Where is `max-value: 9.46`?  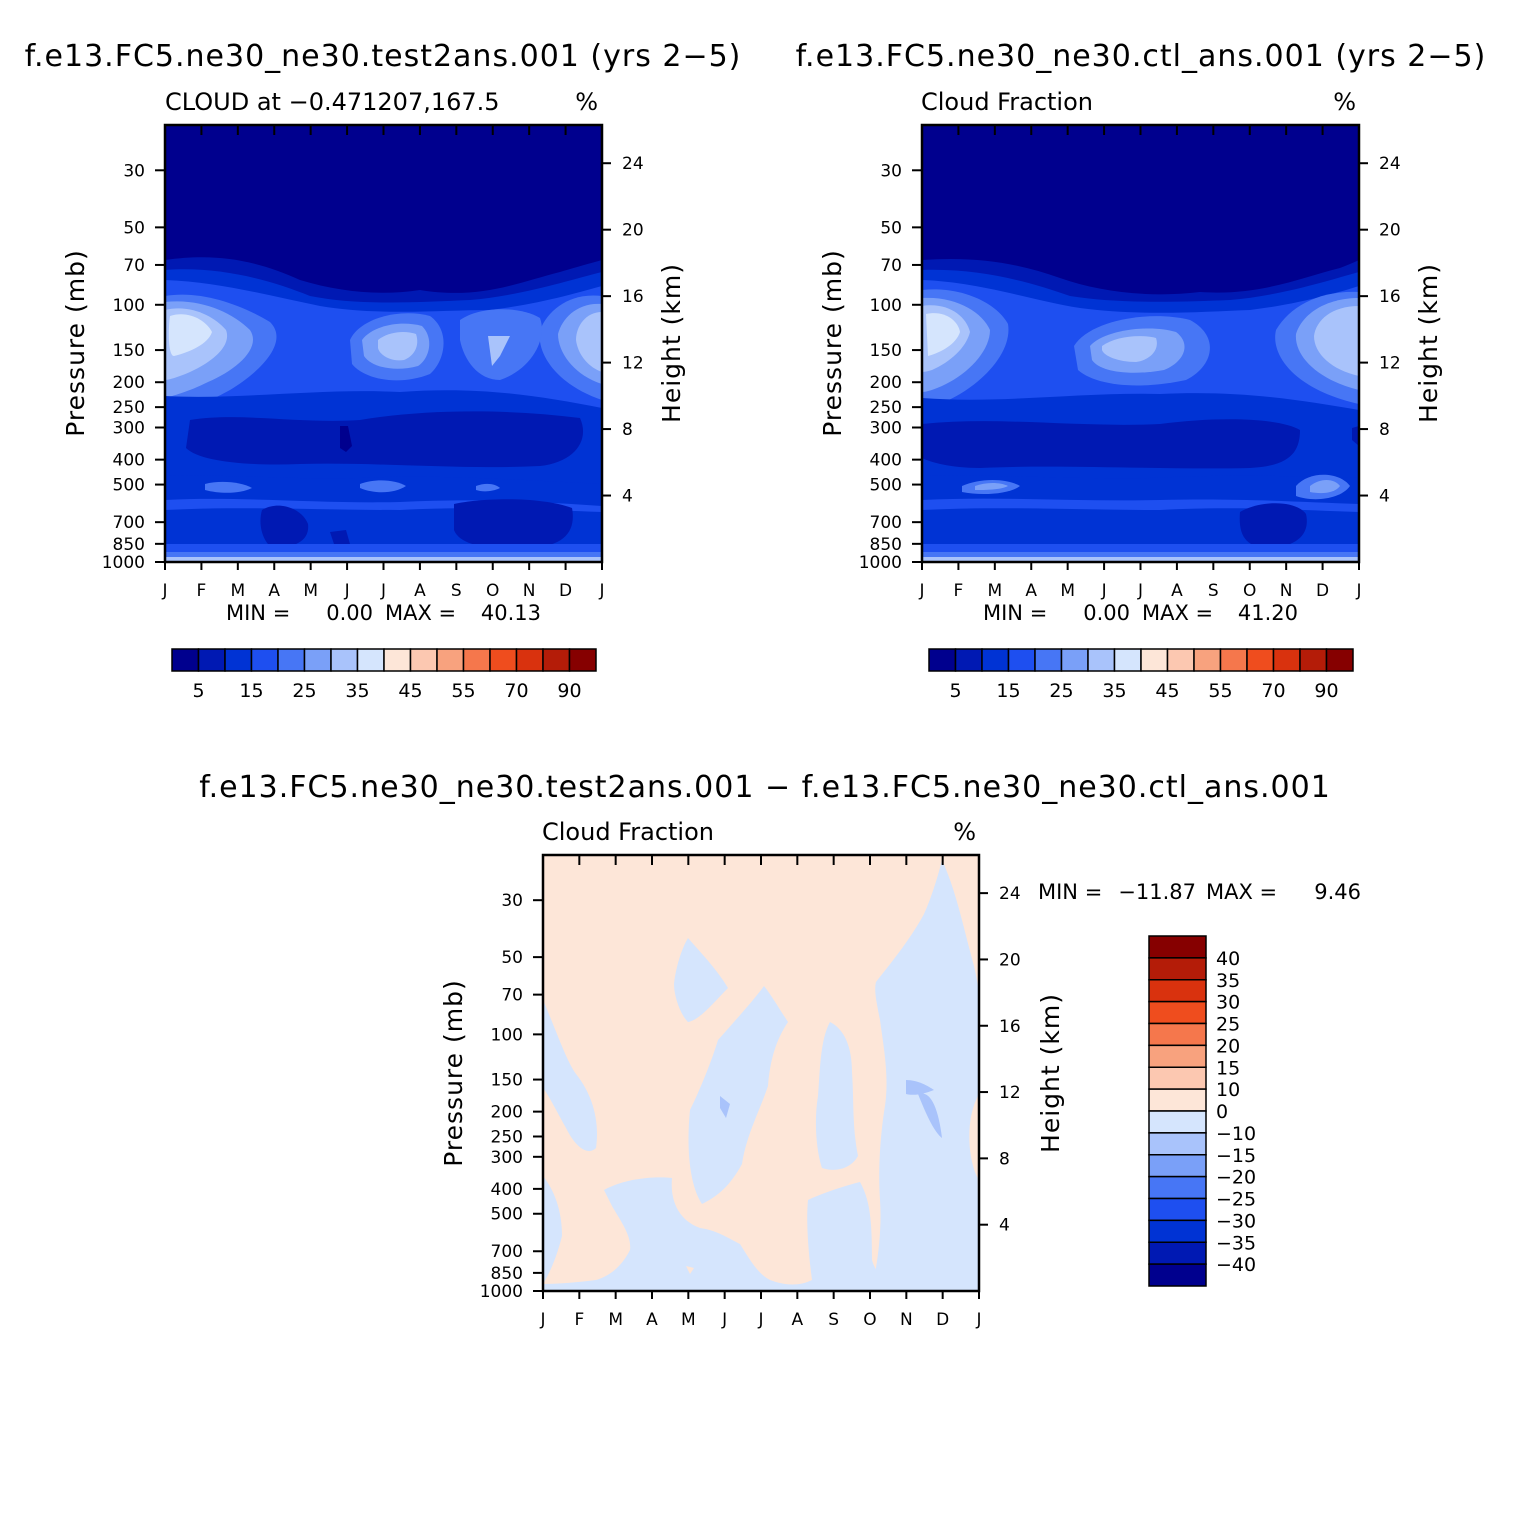
max-value: 9.46 is located at coordinates (1337, 892).